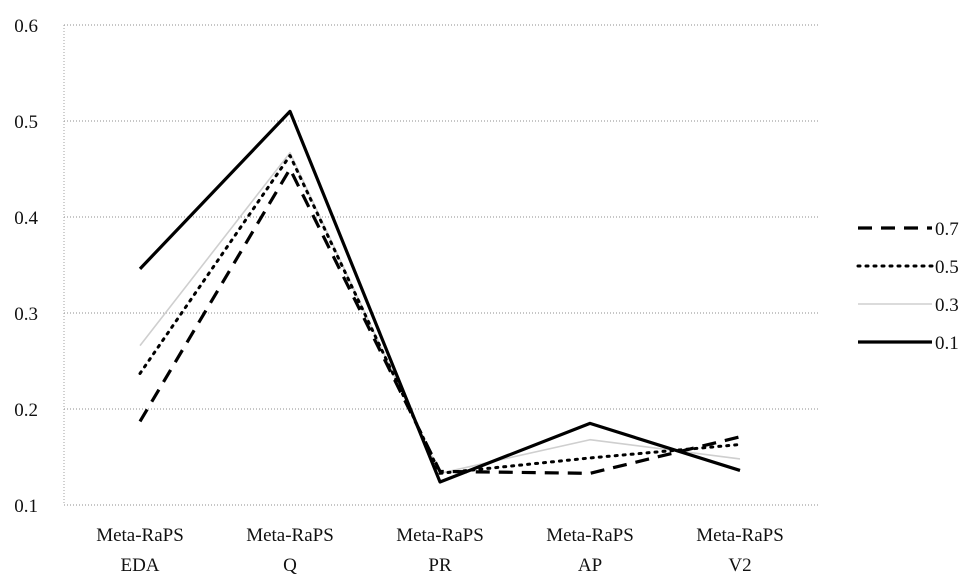  Describe the element at coordinates (947, 229) in the screenshot. I see `legend-label: 0.7` at that location.